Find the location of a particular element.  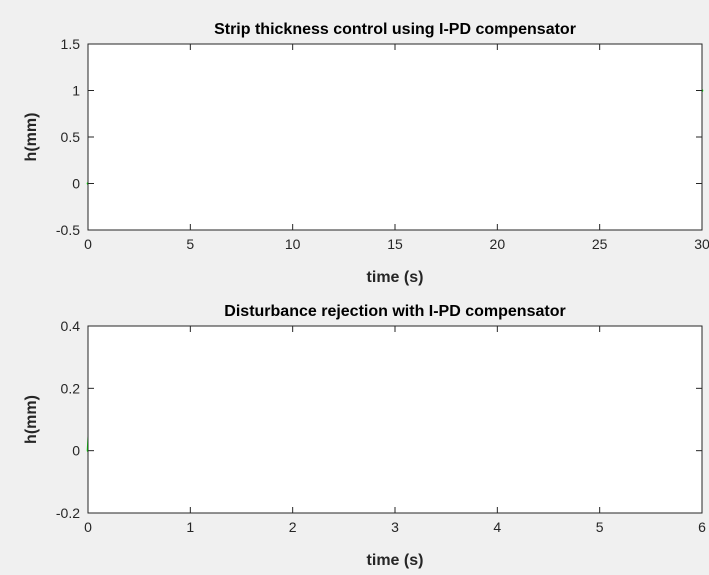

x-tick-label: 15 is located at coordinates (395, 244).